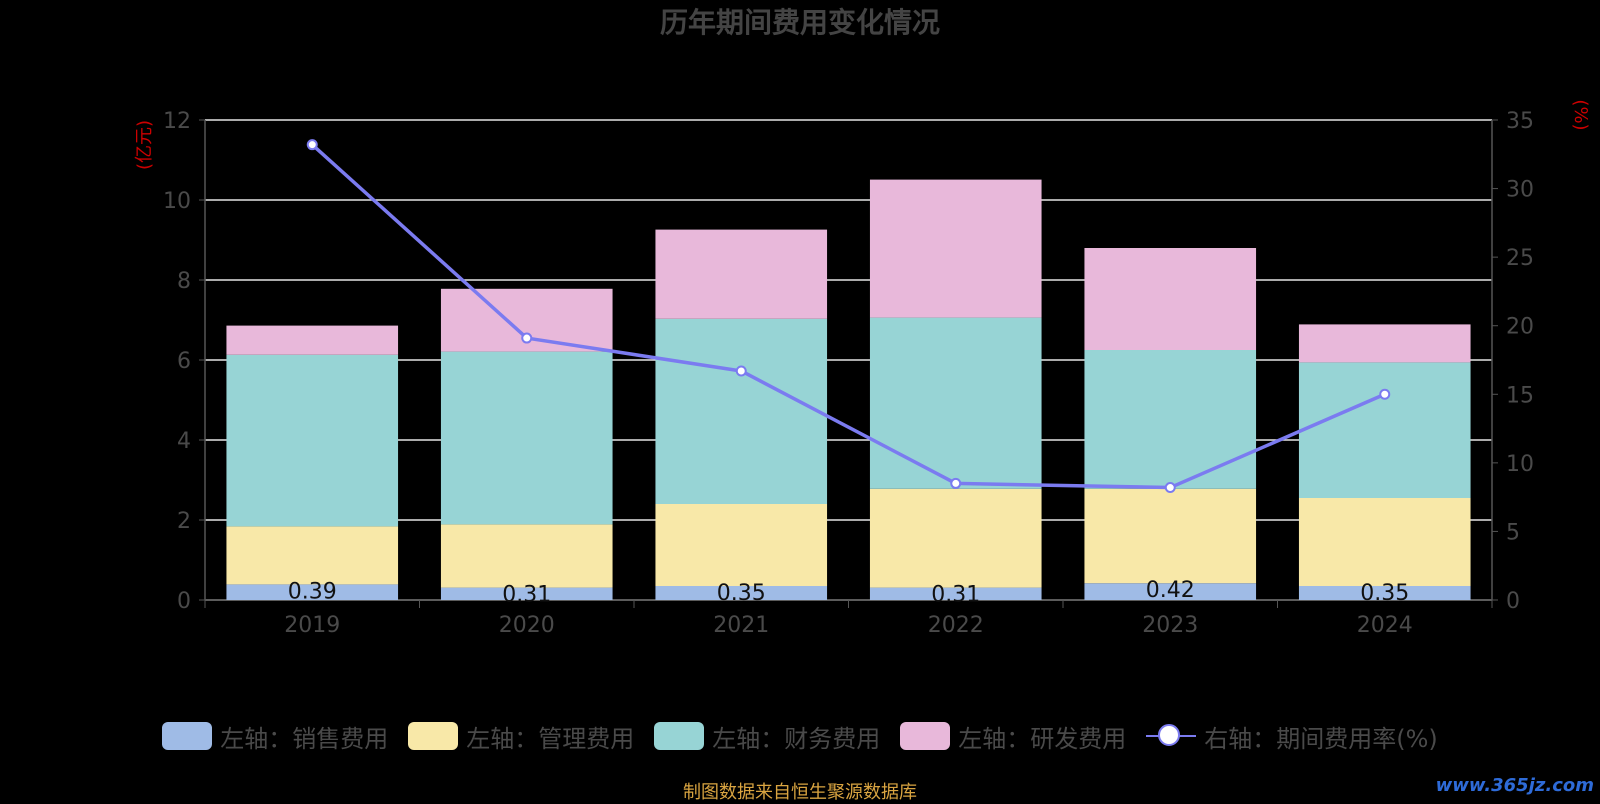 The height and width of the screenshot is (804, 1600). What do you see at coordinates (177, 121) in the screenshot?
I see `left-tick-label: 12` at bounding box center [177, 121].